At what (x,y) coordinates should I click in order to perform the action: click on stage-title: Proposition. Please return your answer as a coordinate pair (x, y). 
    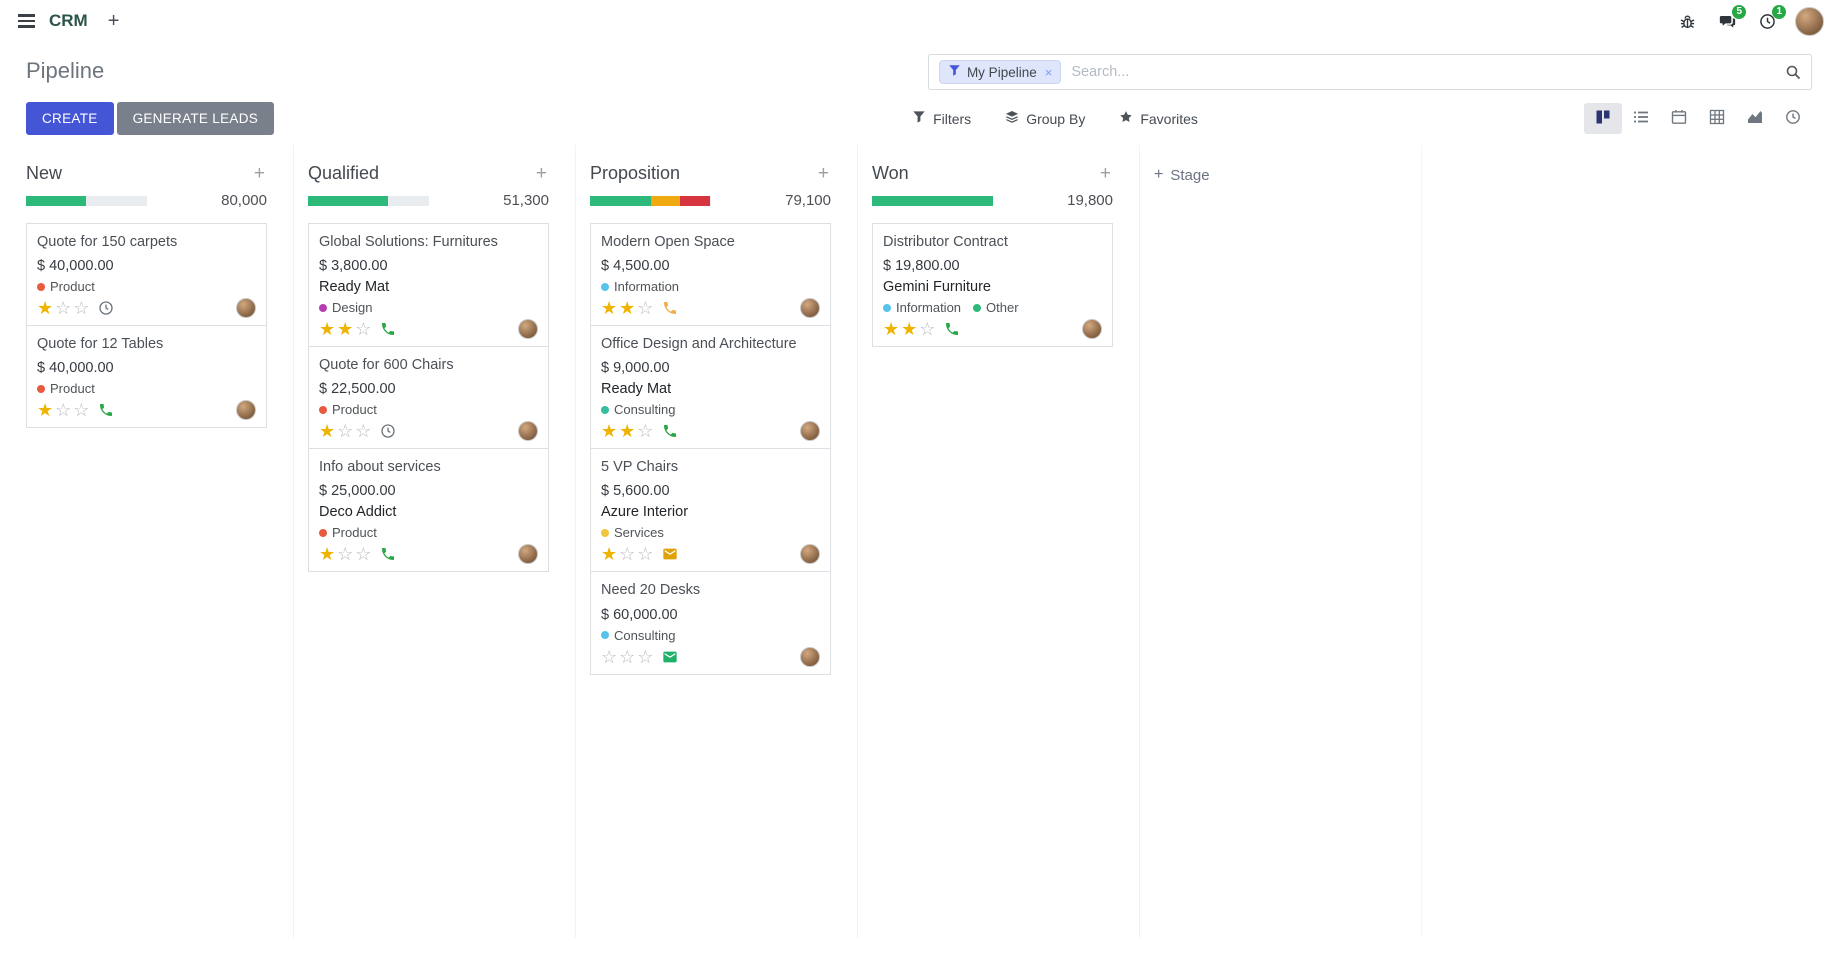
    Looking at the image, I should click on (635, 173).